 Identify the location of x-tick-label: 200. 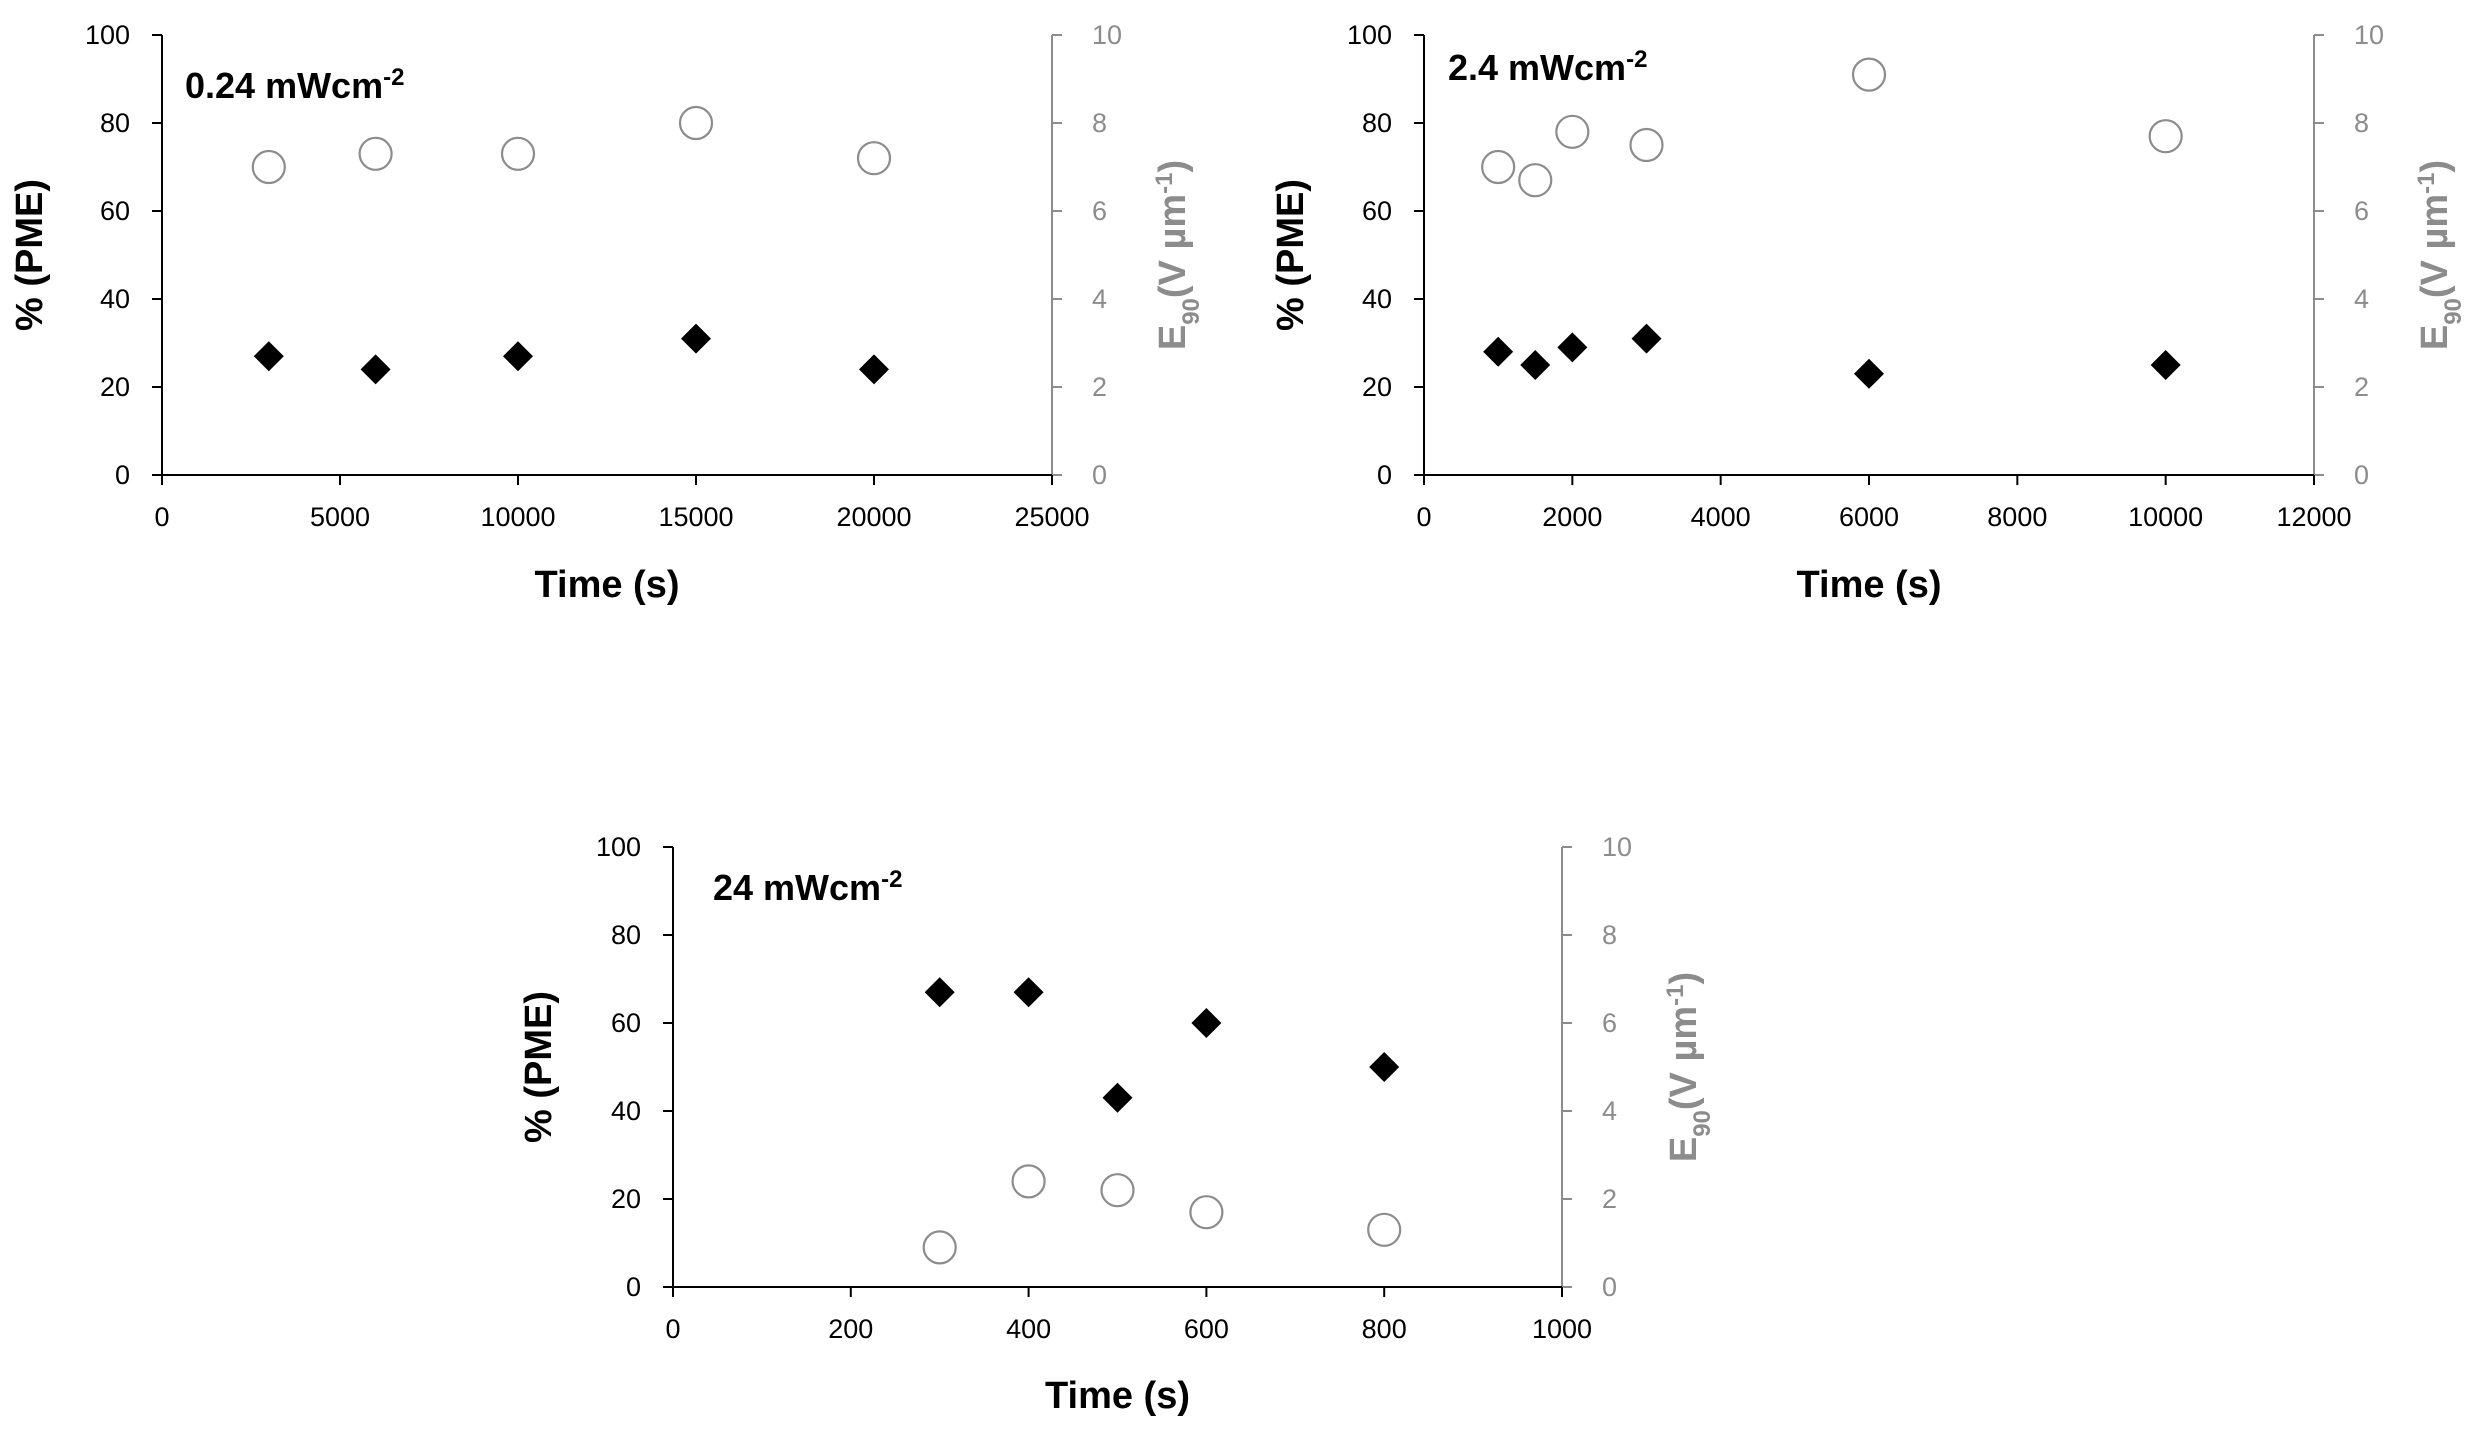
(850, 1329).